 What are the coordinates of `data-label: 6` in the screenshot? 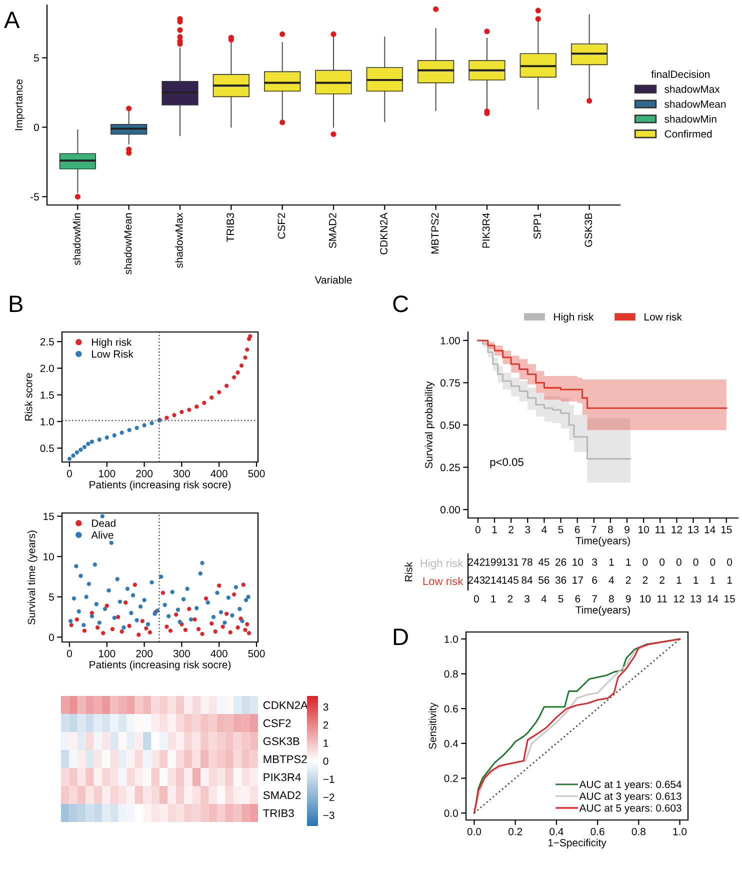 It's located at (594, 580).